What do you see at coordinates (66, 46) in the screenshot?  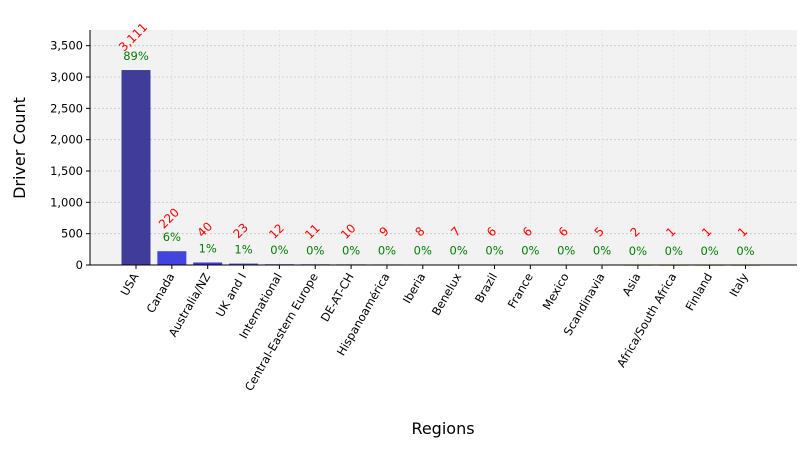 I see `y-tick-label: 3,500` at bounding box center [66, 46].